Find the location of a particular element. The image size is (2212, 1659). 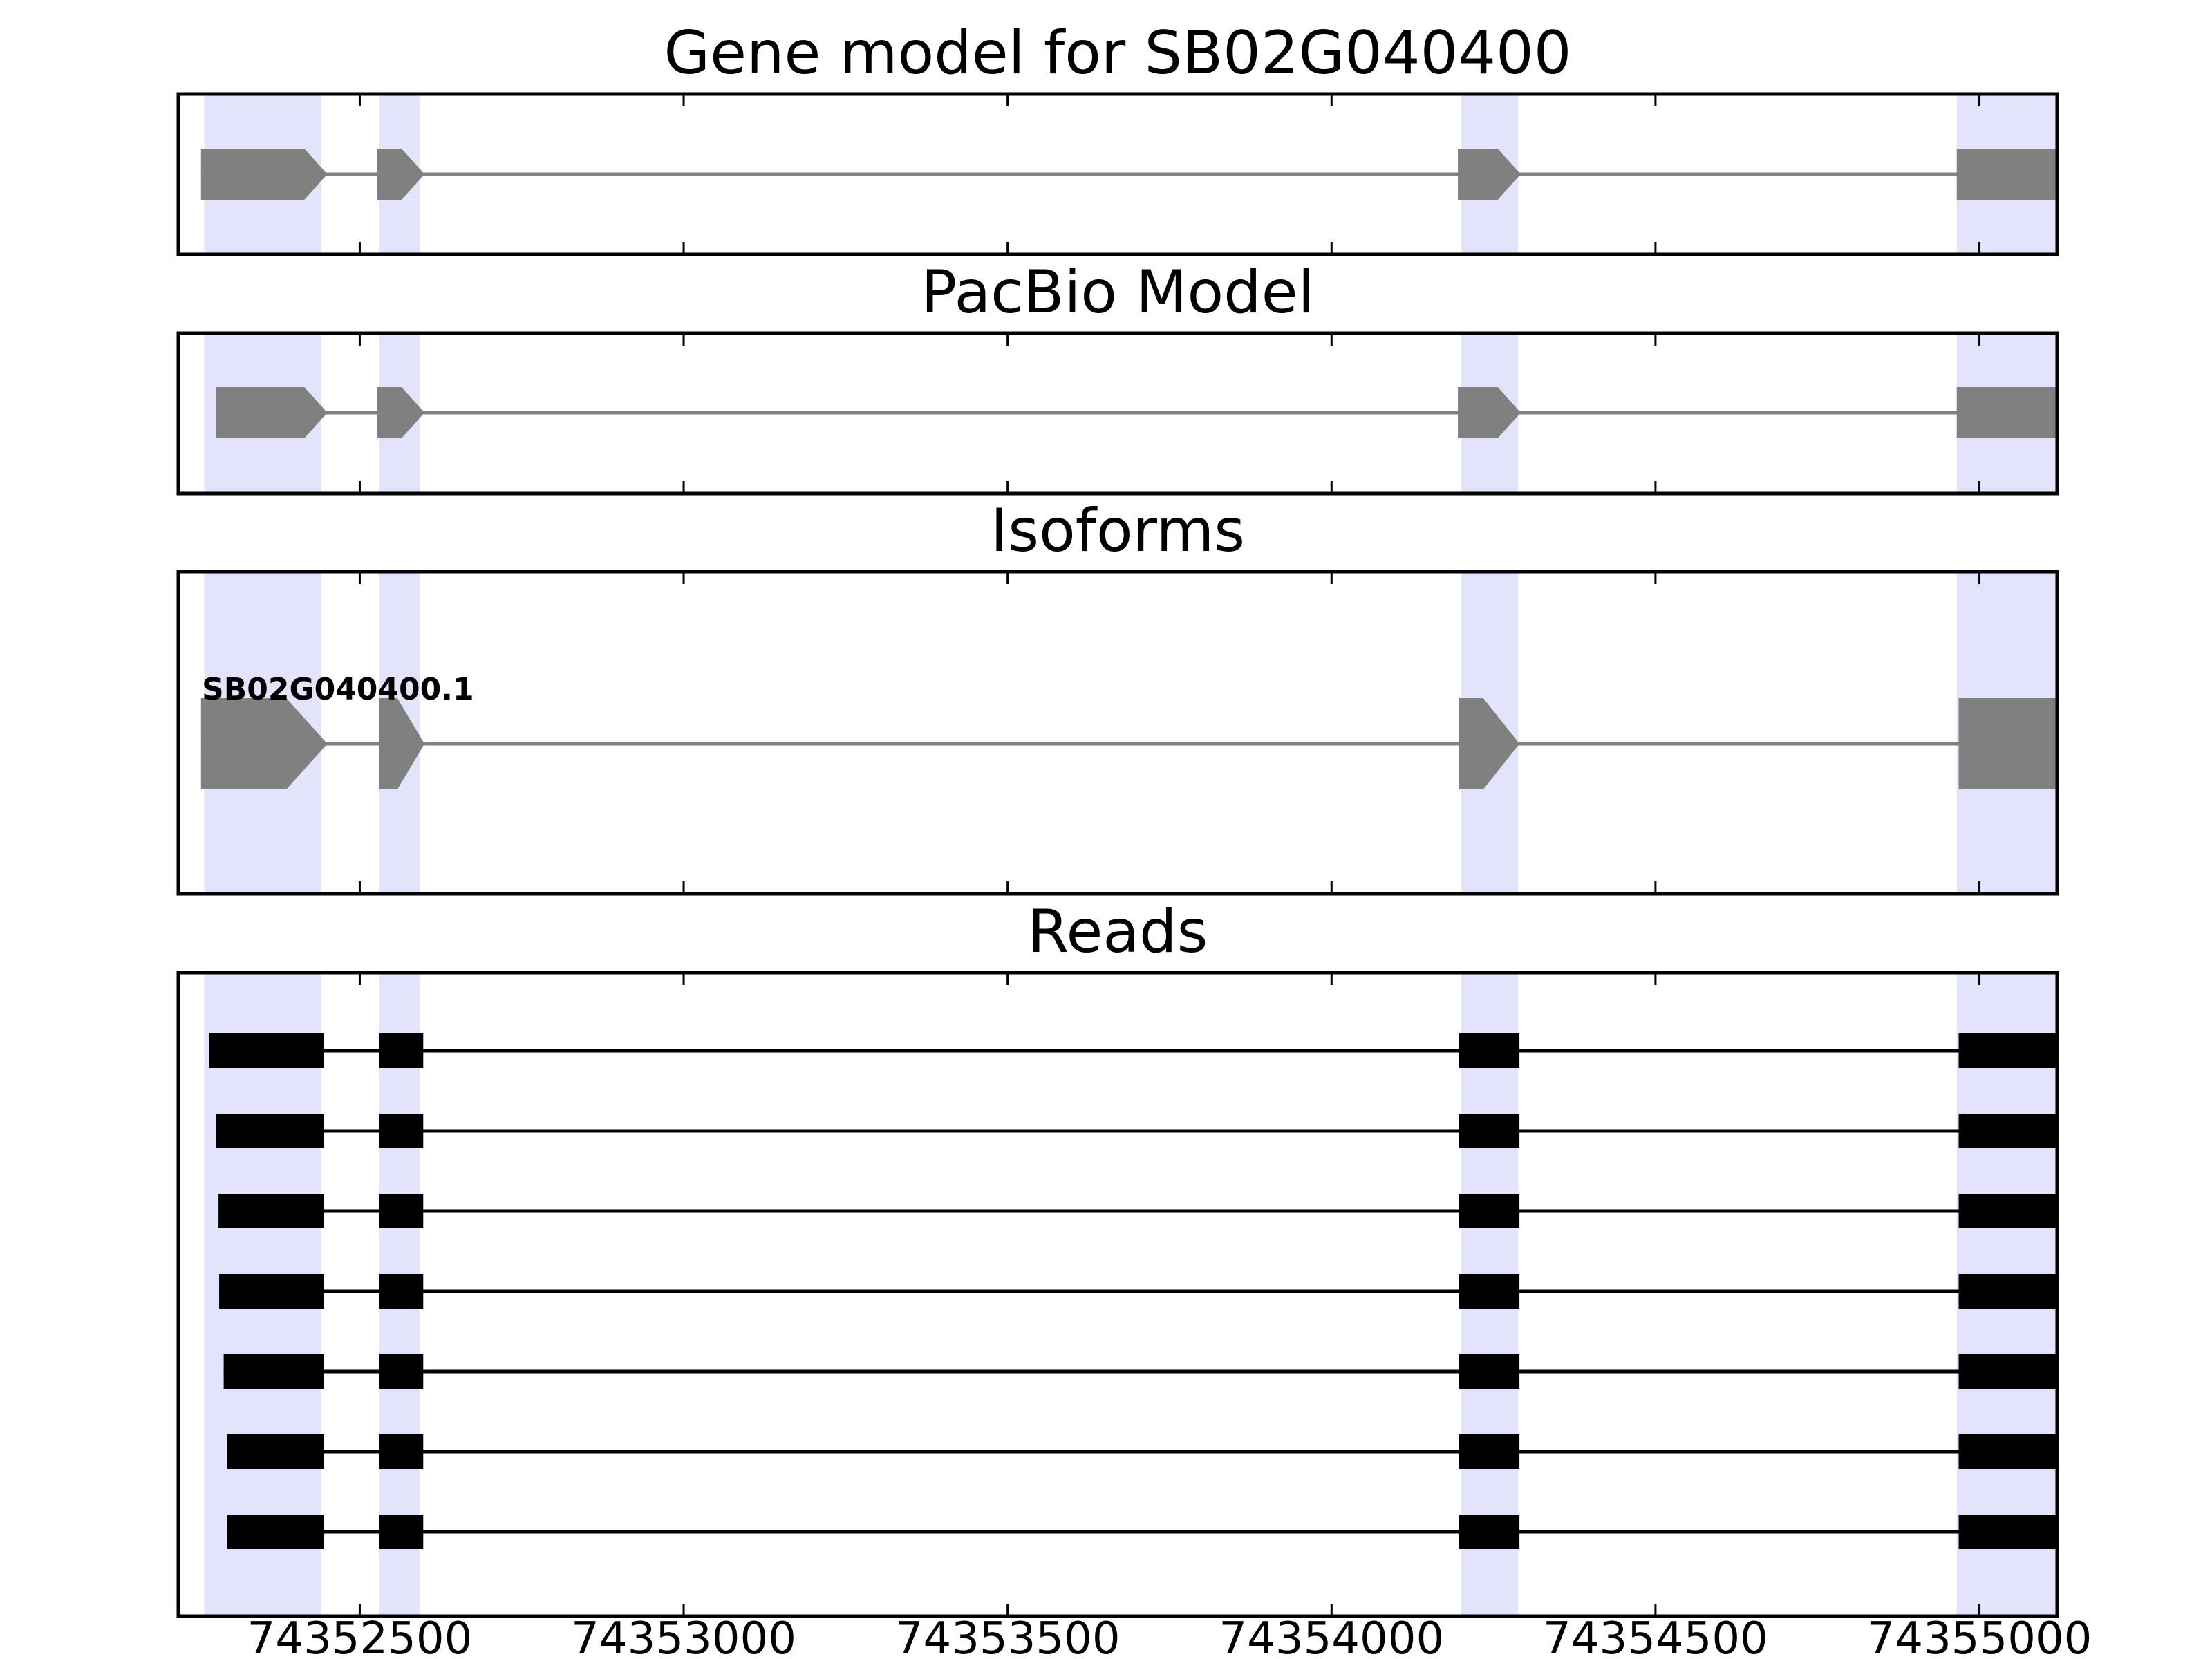

gene-model-marks is located at coordinates (1128, 174).